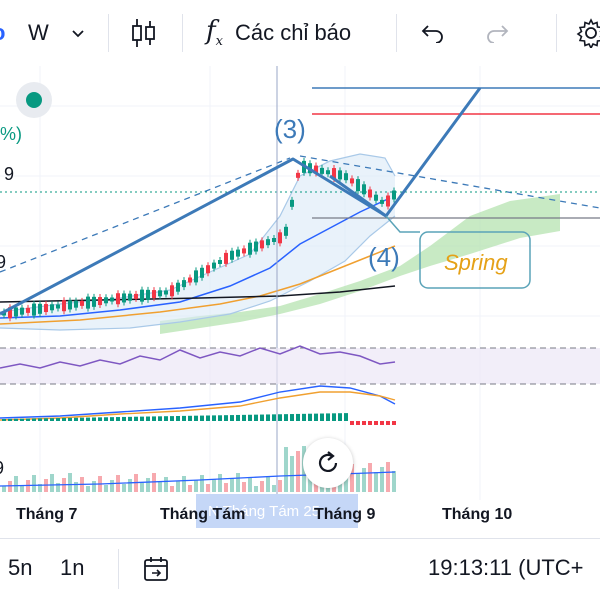 The height and width of the screenshot is (601, 600). I want to click on interval-button: W, so click(38, 33).